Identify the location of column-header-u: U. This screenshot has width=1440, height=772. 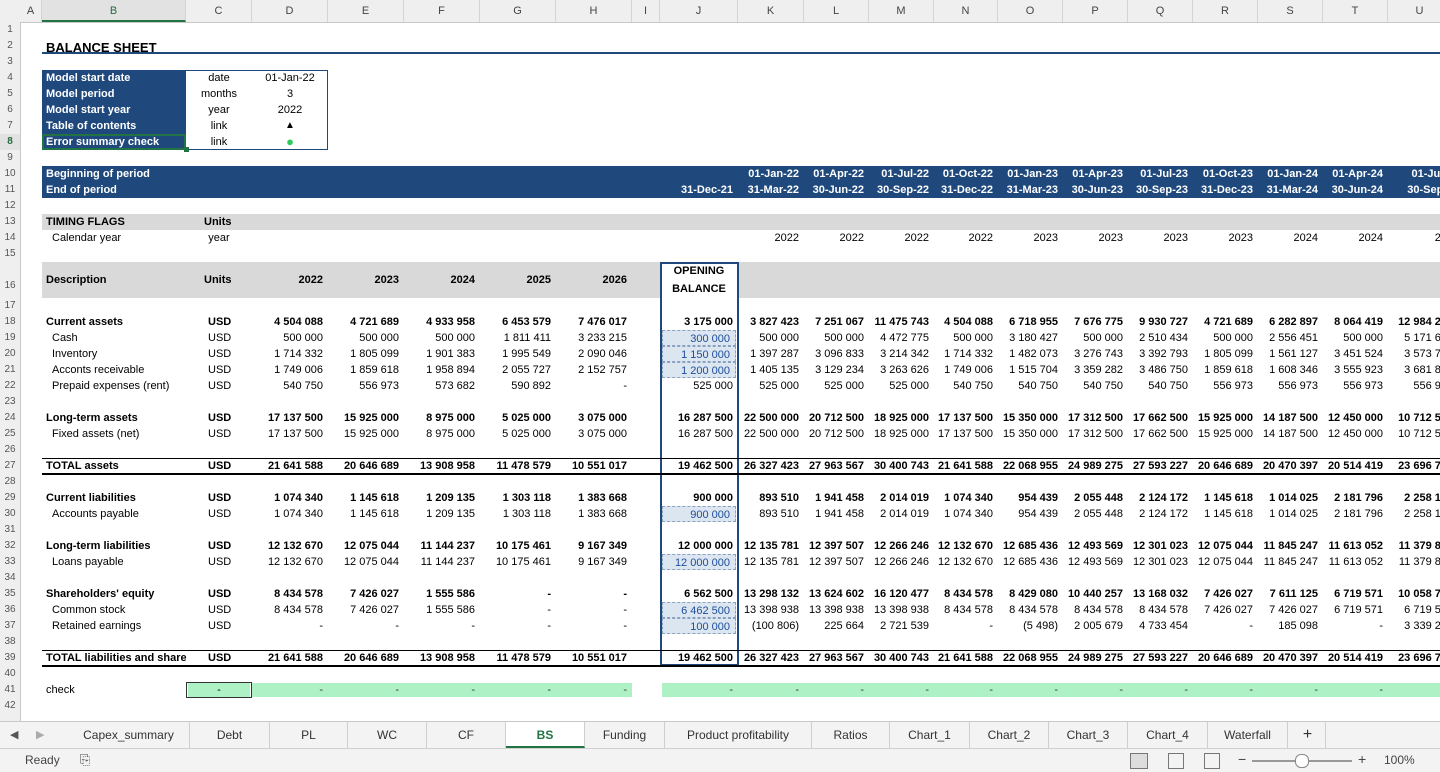
(1414, 11).